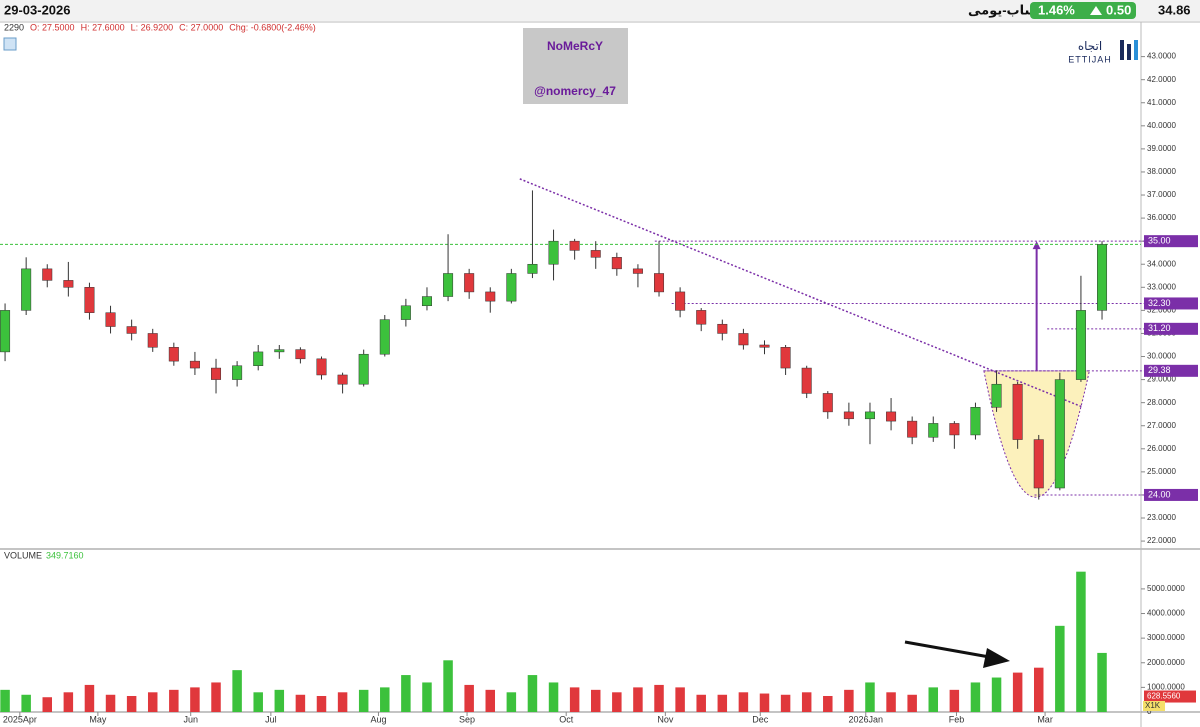 The height and width of the screenshot is (727, 1200). I want to click on volume-last-box, so click(1170, 696).